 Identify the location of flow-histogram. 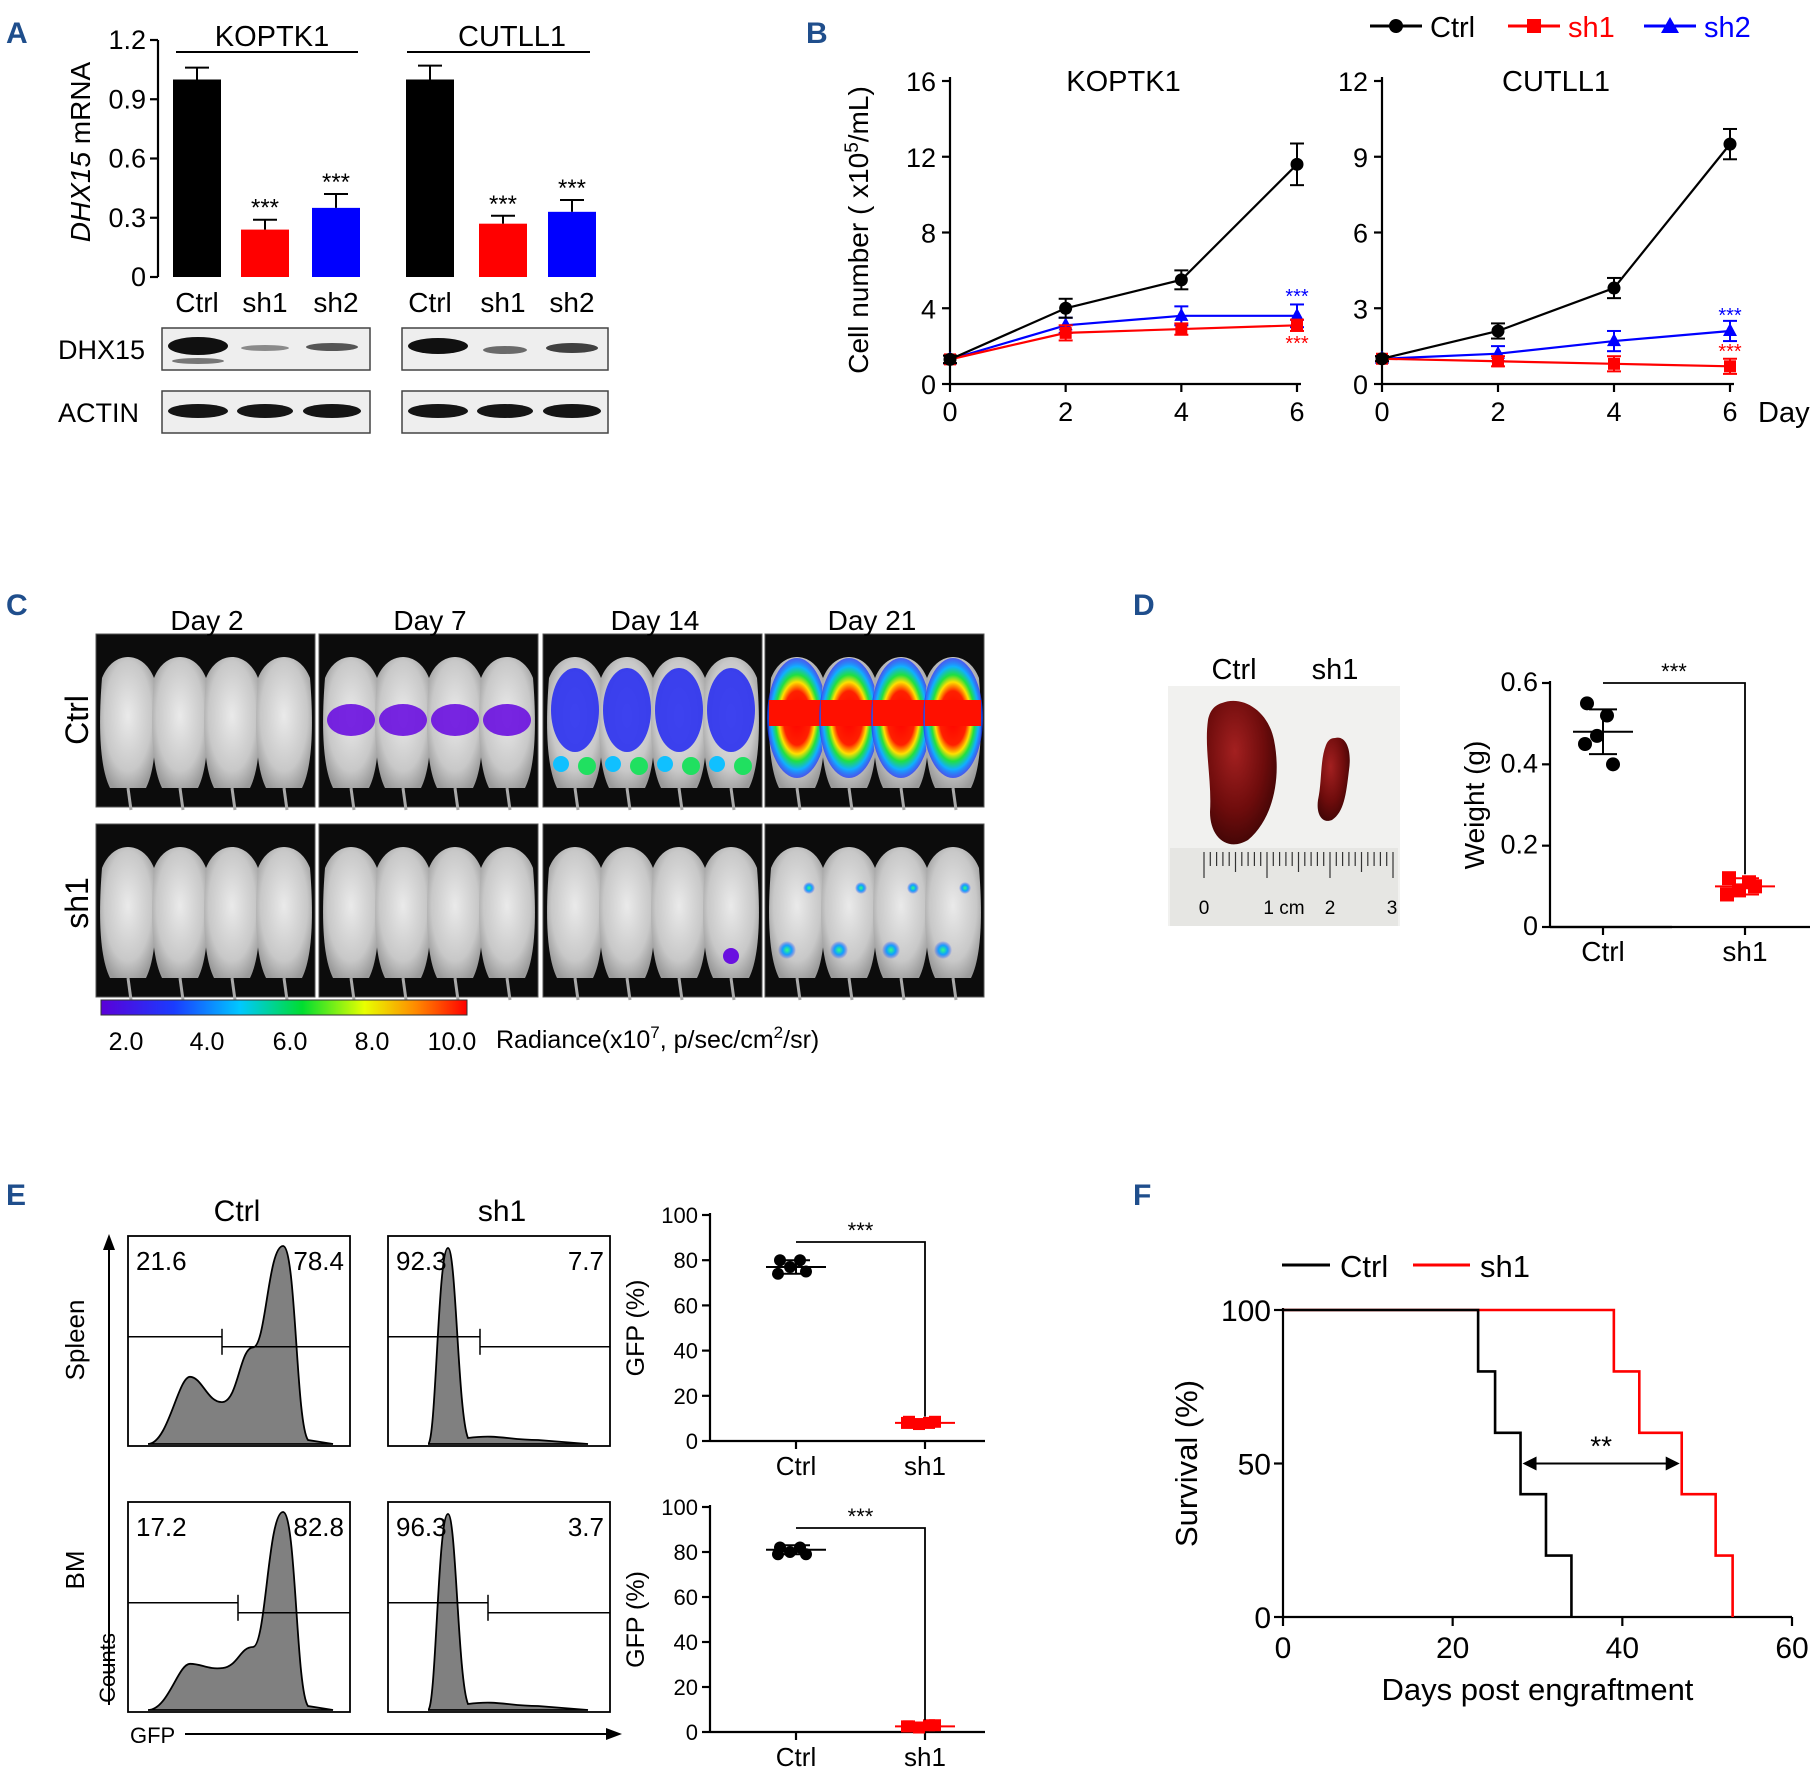
(240, 1611).